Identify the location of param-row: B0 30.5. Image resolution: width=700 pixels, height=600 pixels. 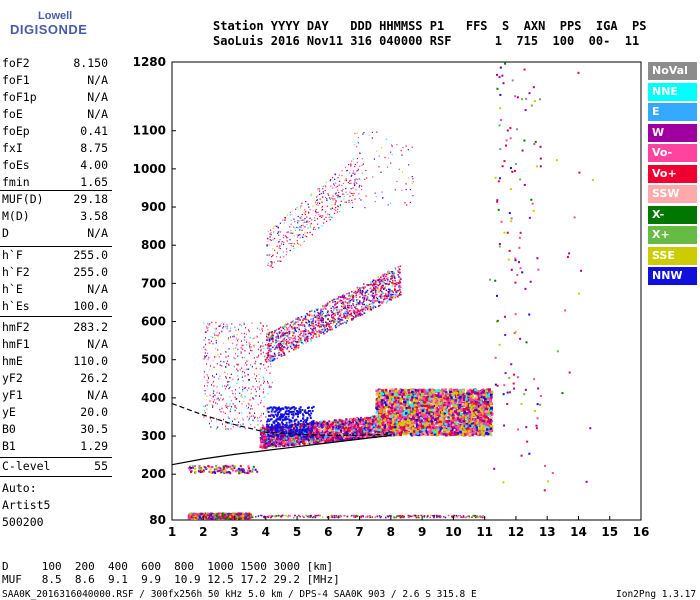
(55, 430).